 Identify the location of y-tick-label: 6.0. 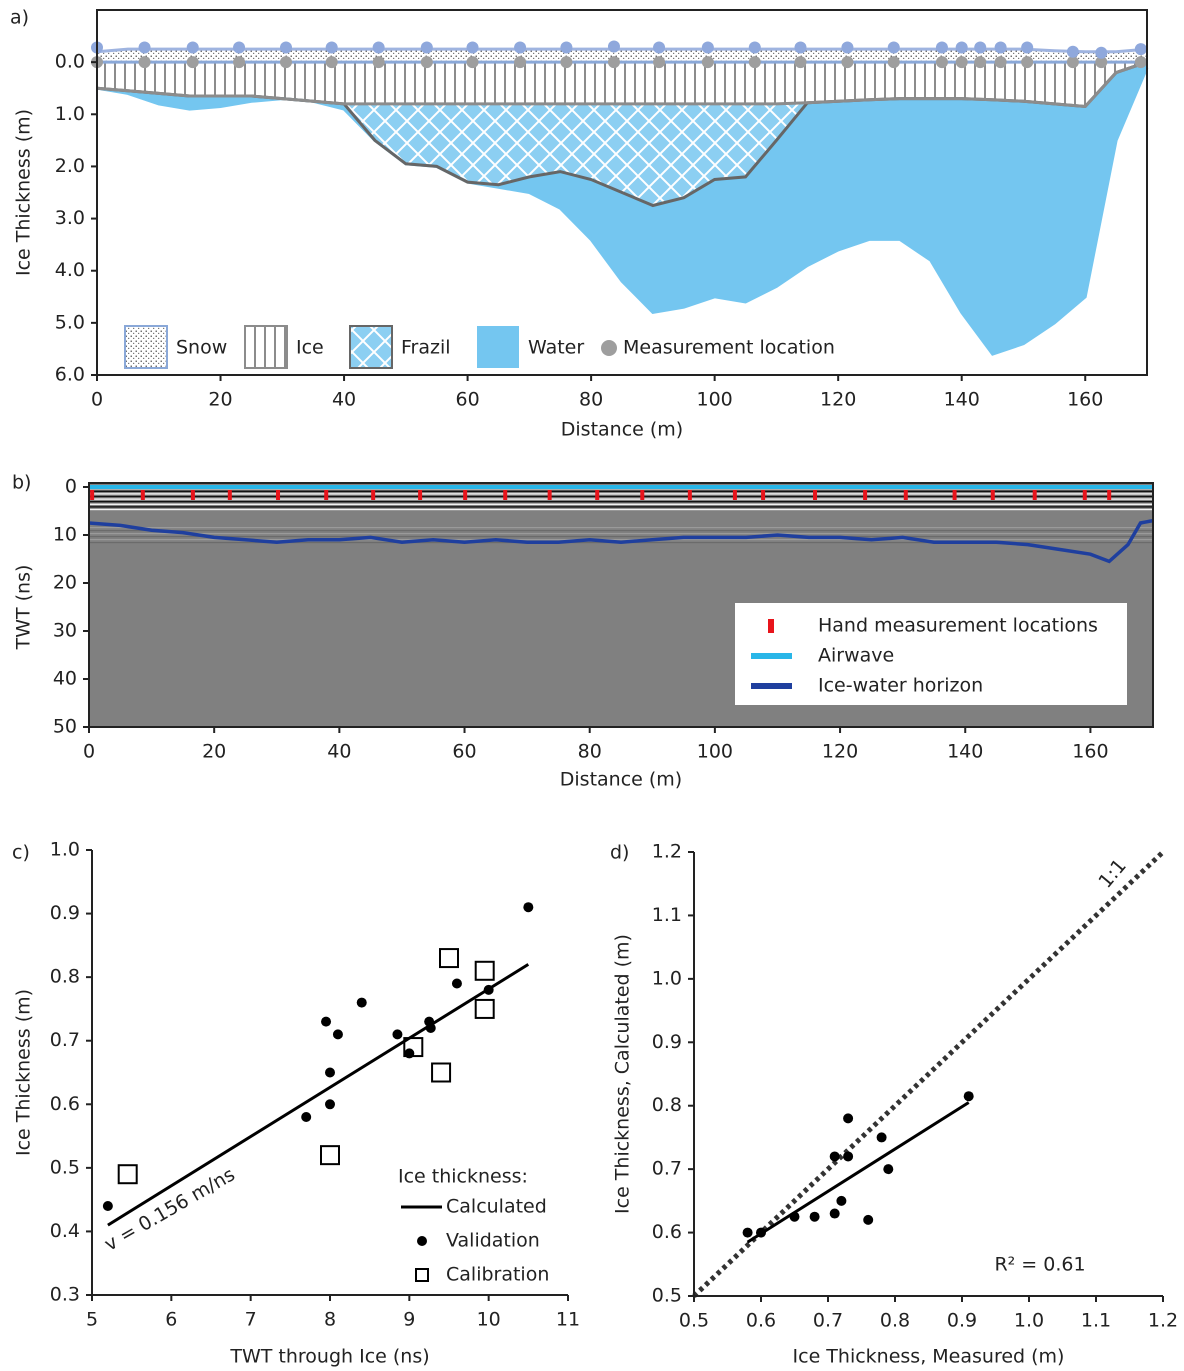
(70, 375).